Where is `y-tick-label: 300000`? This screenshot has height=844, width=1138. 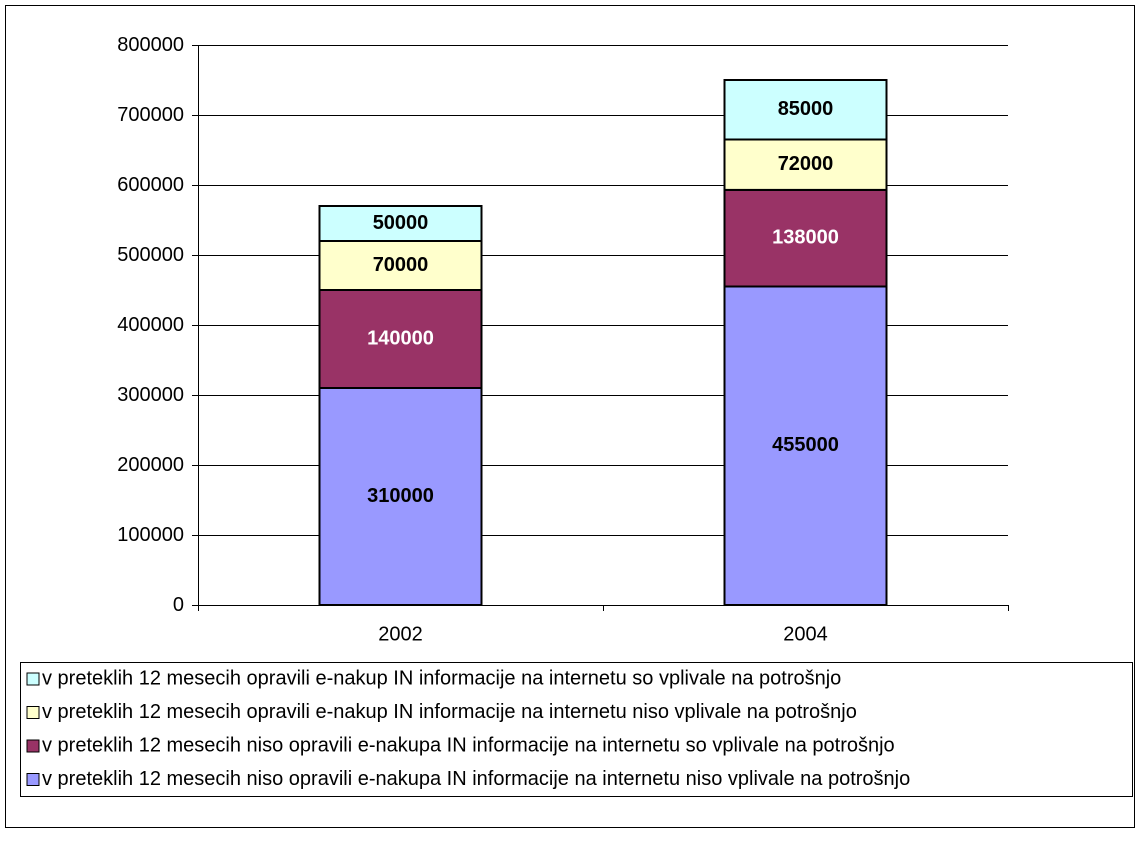 y-tick-label: 300000 is located at coordinates (150, 395).